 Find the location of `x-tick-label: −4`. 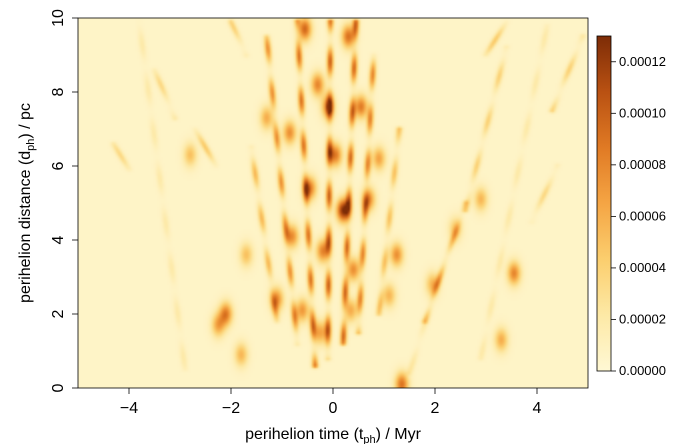

x-tick-label: −4 is located at coordinates (129, 408).